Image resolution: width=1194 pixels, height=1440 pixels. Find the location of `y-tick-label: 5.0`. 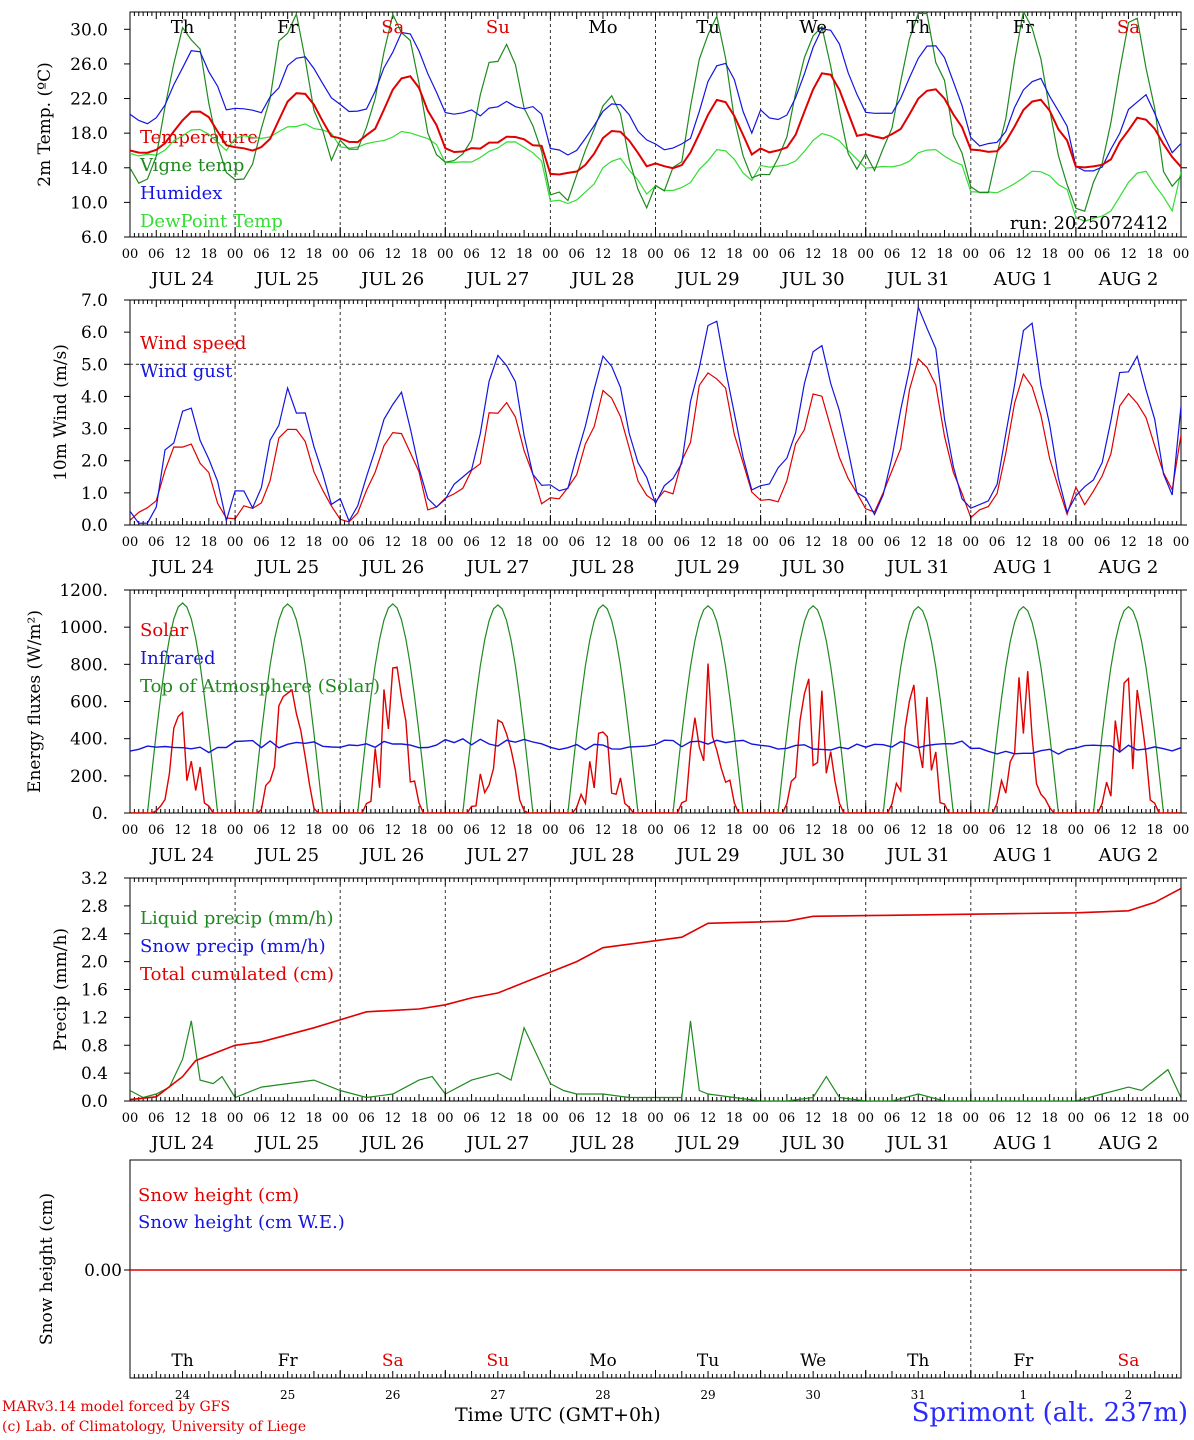

y-tick-label: 5.0 is located at coordinates (94, 365).